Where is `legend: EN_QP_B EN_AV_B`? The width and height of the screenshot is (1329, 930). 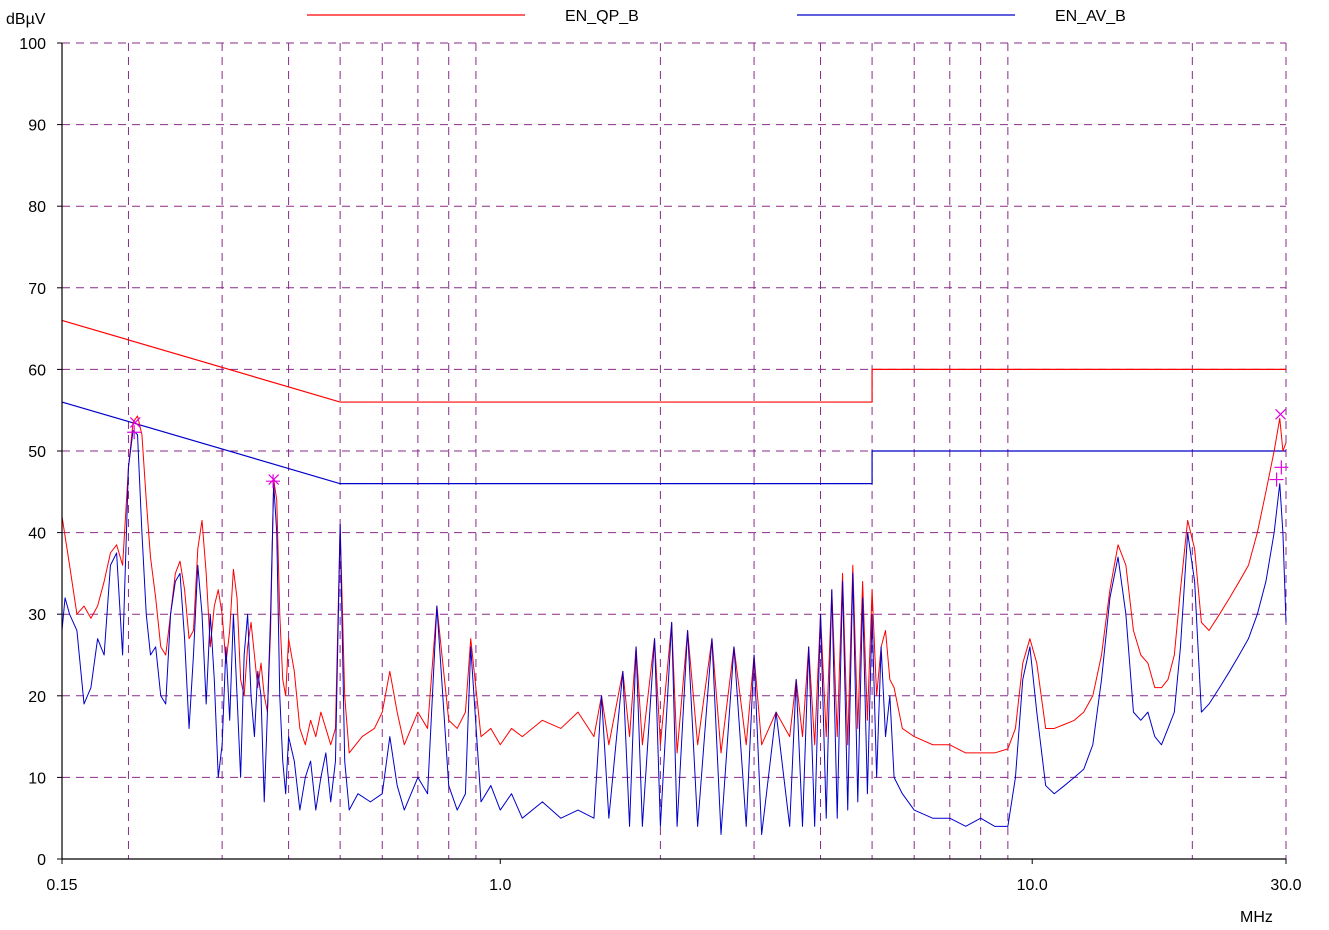
legend: EN_QP_B EN_AV_B is located at coordinates (716, 16).